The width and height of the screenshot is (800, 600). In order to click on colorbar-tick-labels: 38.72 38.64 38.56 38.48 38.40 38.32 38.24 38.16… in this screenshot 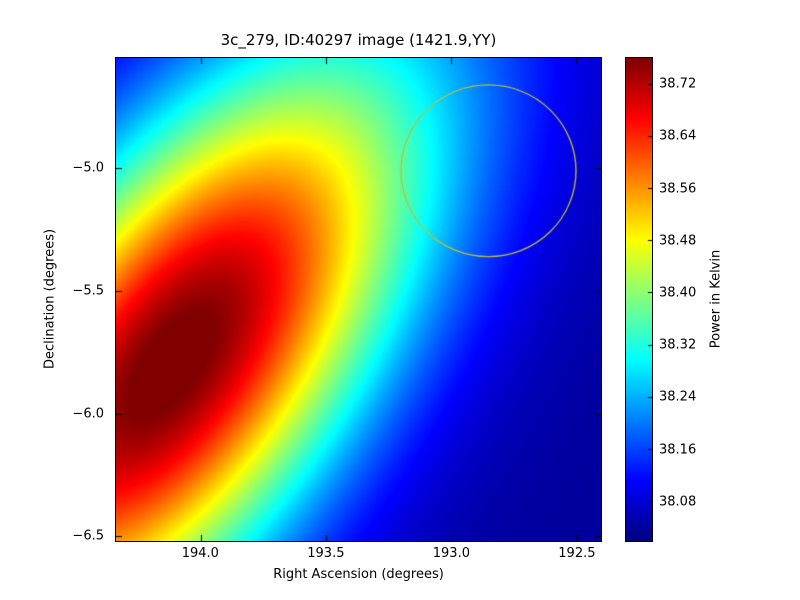, I will do `click(694, 299)`.